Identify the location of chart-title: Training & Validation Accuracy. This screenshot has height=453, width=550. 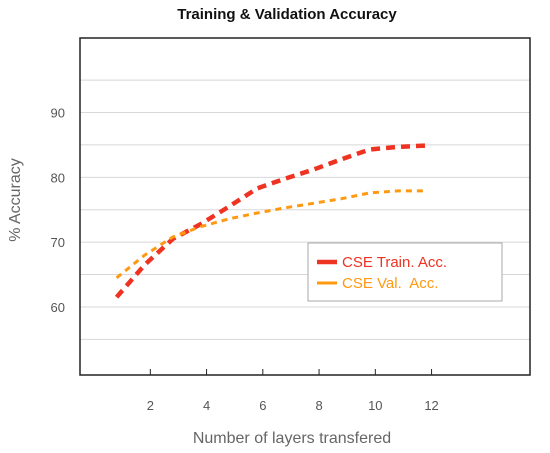
(287, 14).